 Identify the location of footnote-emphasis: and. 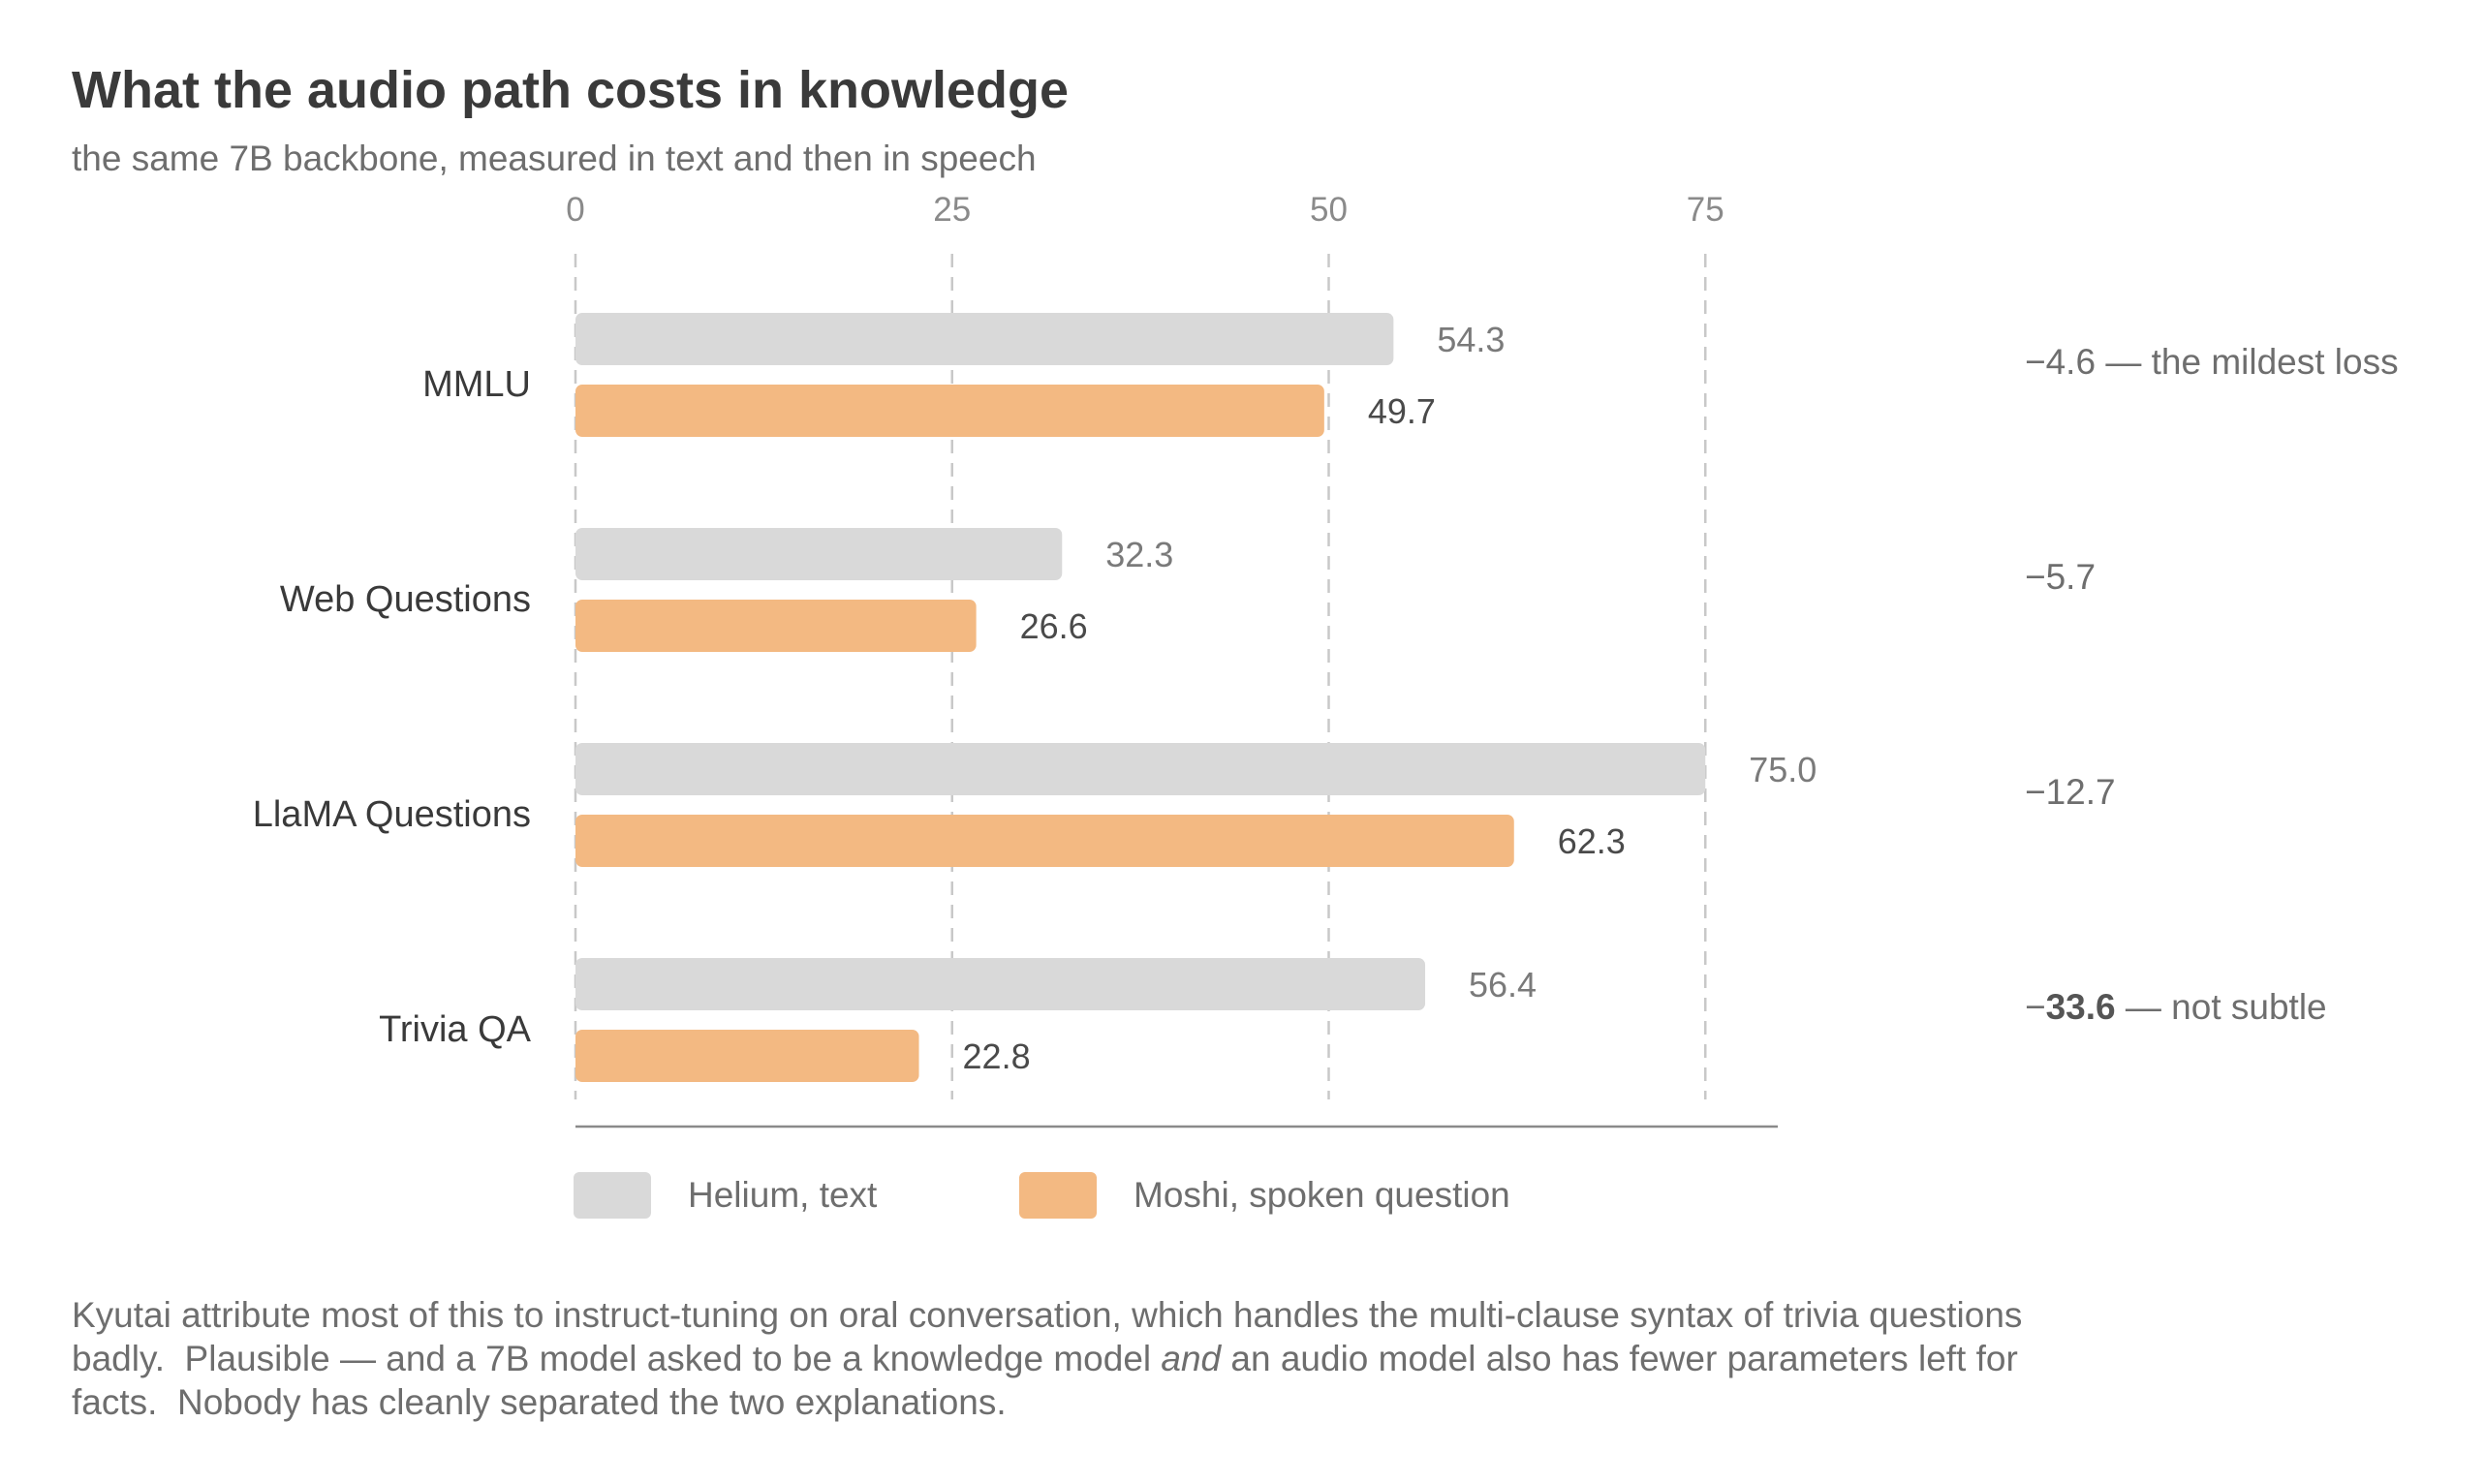
(1191, 1358).